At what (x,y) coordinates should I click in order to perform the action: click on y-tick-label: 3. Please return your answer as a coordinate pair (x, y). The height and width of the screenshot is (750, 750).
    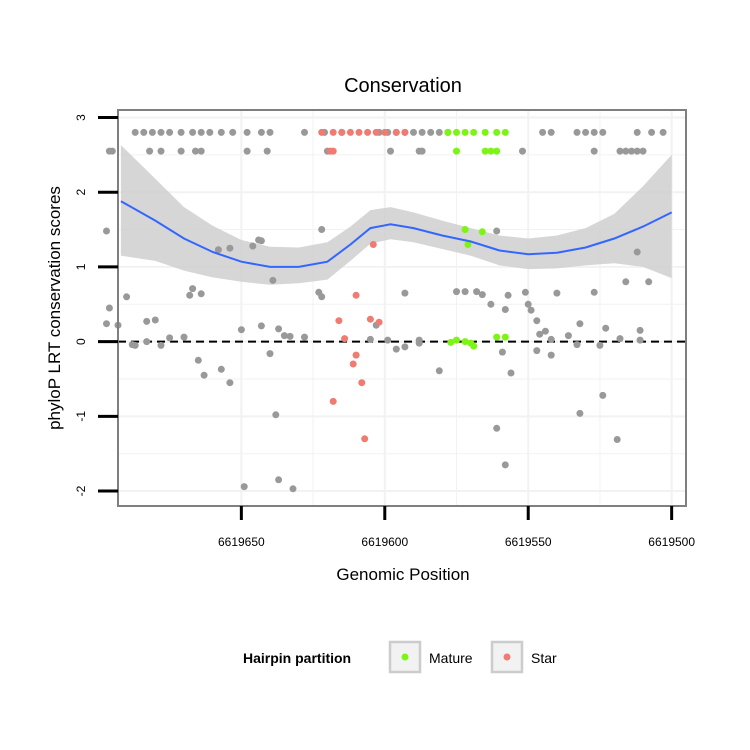
    Looking at the image, I should click on (81, 117).